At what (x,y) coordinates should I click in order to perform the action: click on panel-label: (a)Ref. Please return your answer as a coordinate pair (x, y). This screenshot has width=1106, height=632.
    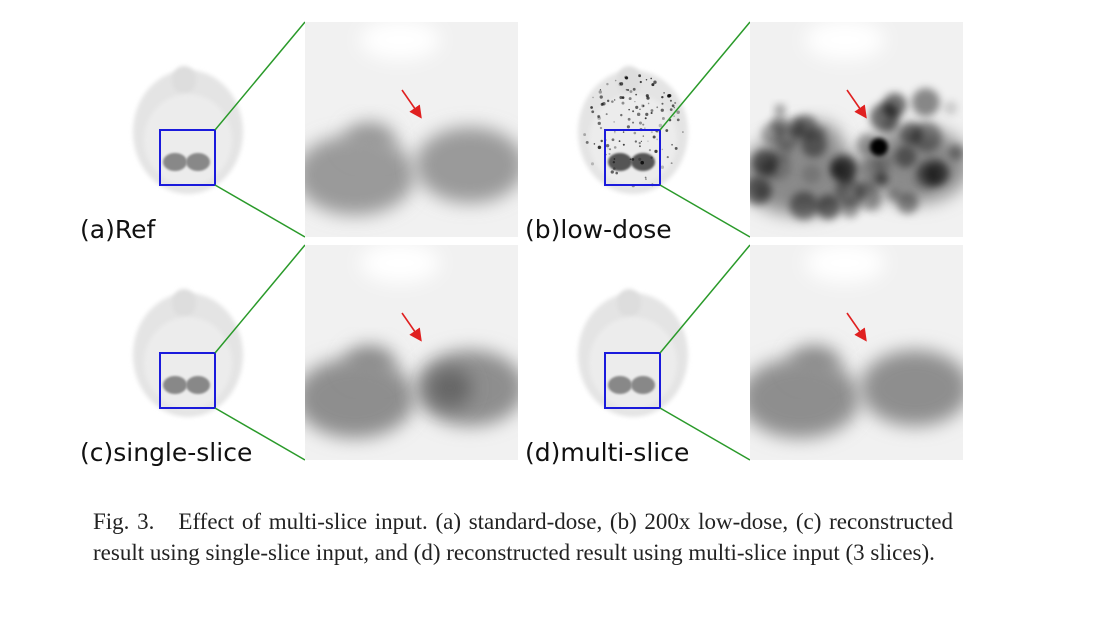
    Looking at the image, I should click on (118, 229).